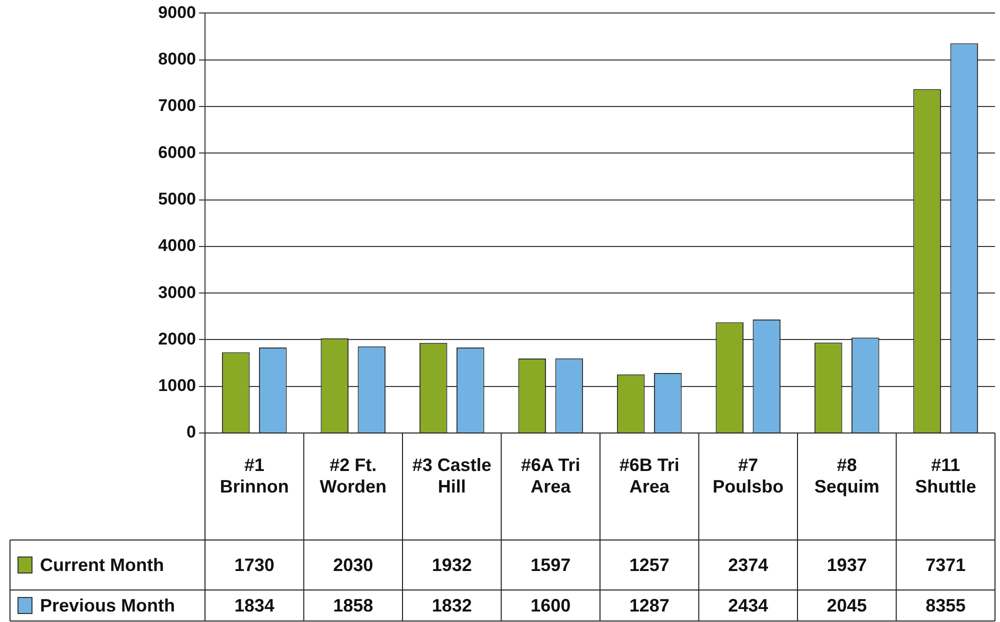 The height and width of the screenshot is (622, 1000). I want to click on data-label: 1257, so click(649, 564).